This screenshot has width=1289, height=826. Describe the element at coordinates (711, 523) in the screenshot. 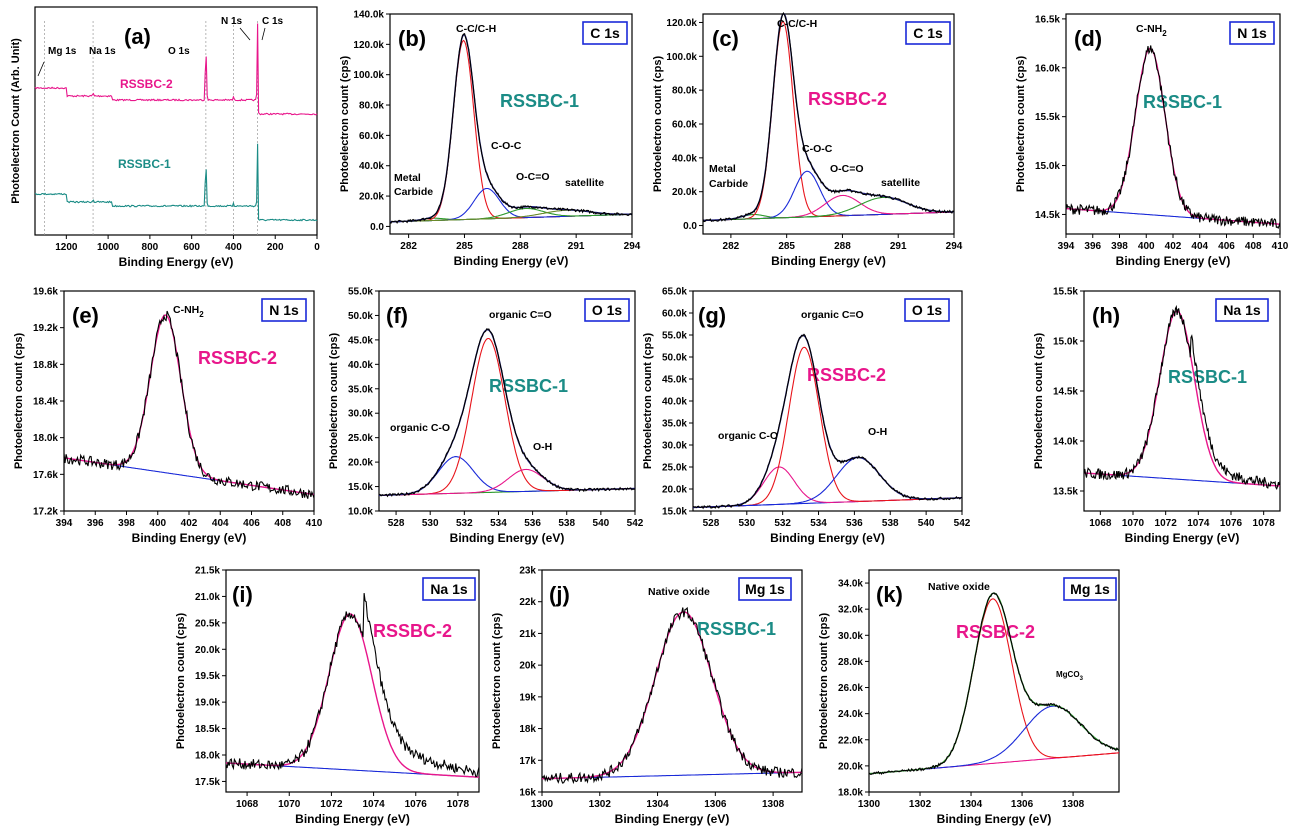

I see `x-tick-label: 528` at that location.